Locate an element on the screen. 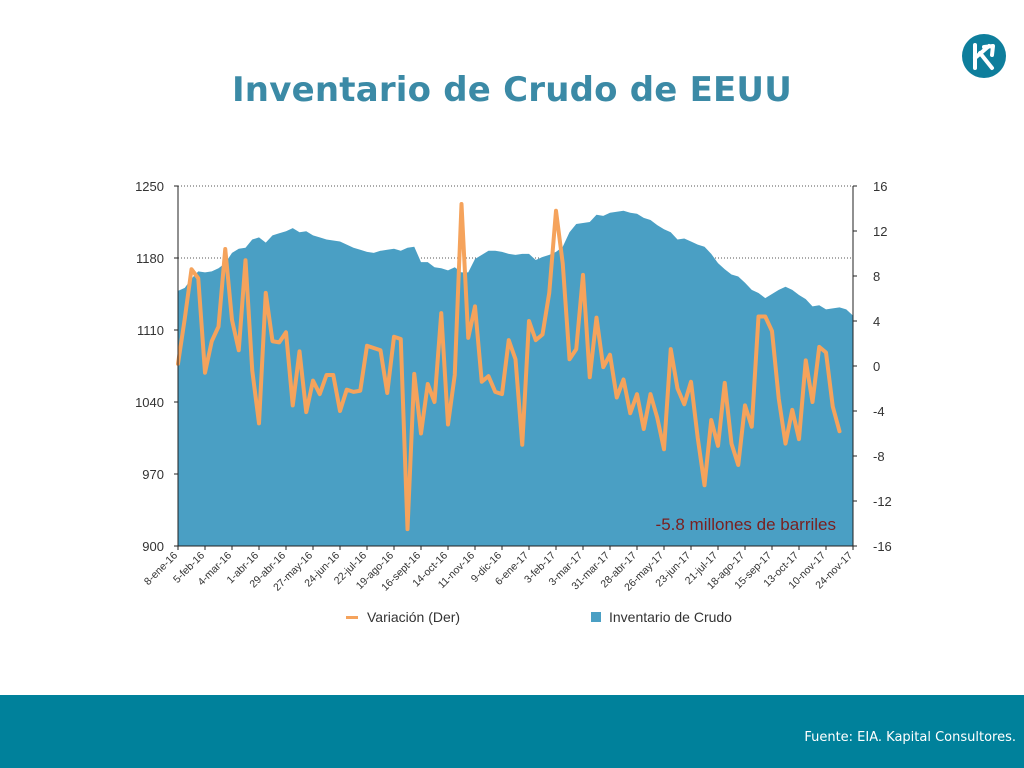  left-tick-label: 900 is located at coordinates (153, 546).